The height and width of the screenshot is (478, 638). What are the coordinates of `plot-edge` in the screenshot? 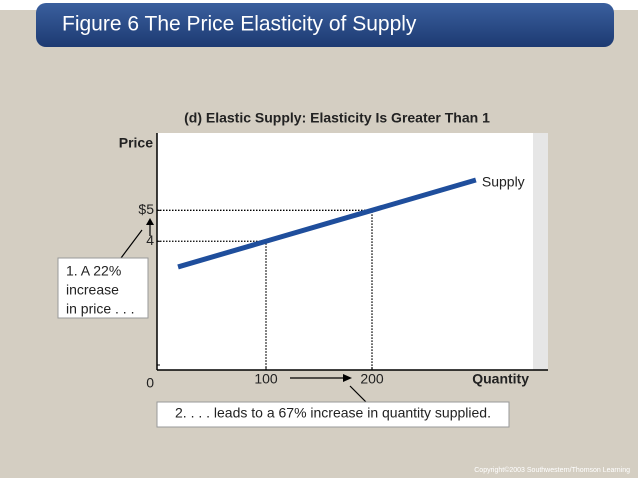 It's located at (540, 251).